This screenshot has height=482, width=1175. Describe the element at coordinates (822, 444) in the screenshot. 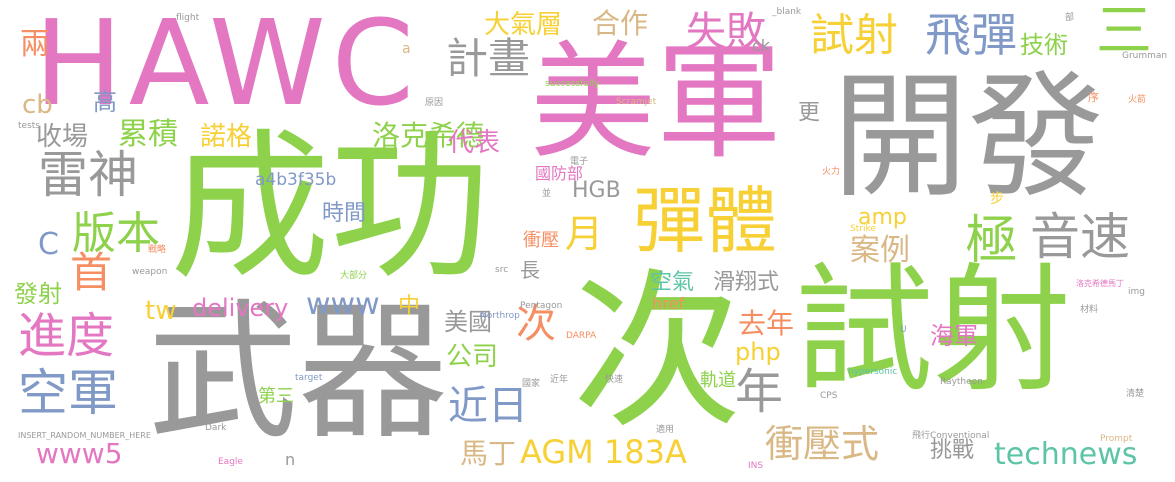

I see `word-chongyashi: 衝壓式` at that location.